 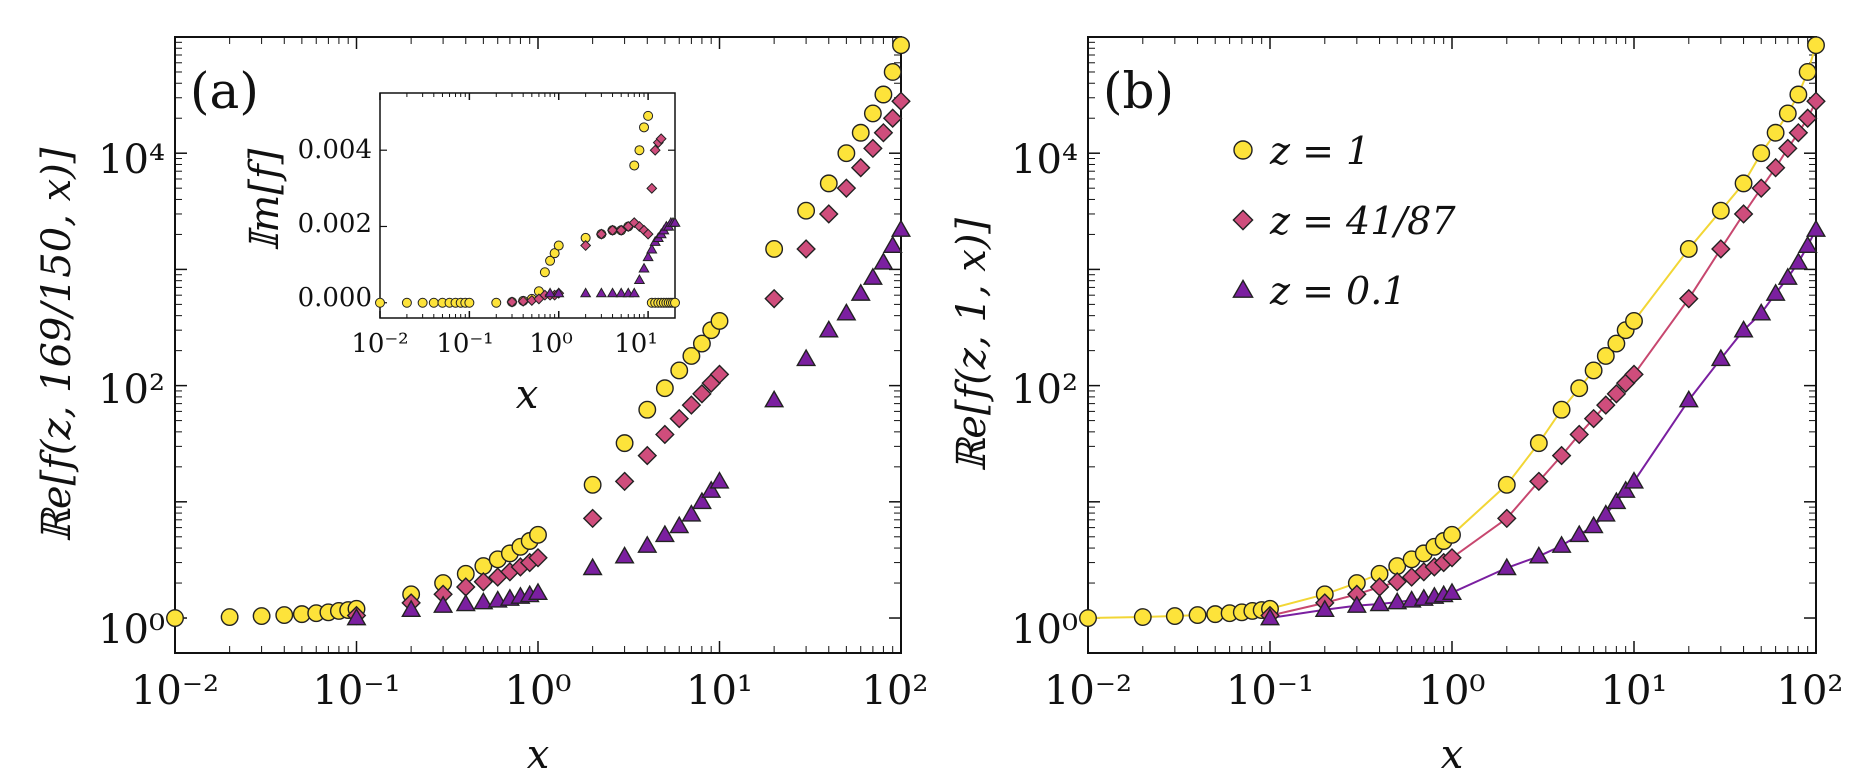 I want to click on panel-b-x-tick-labels: 10⁻² 10⁻¹ 10⁰ 10¹ 10², so click(x=1443, y=691).